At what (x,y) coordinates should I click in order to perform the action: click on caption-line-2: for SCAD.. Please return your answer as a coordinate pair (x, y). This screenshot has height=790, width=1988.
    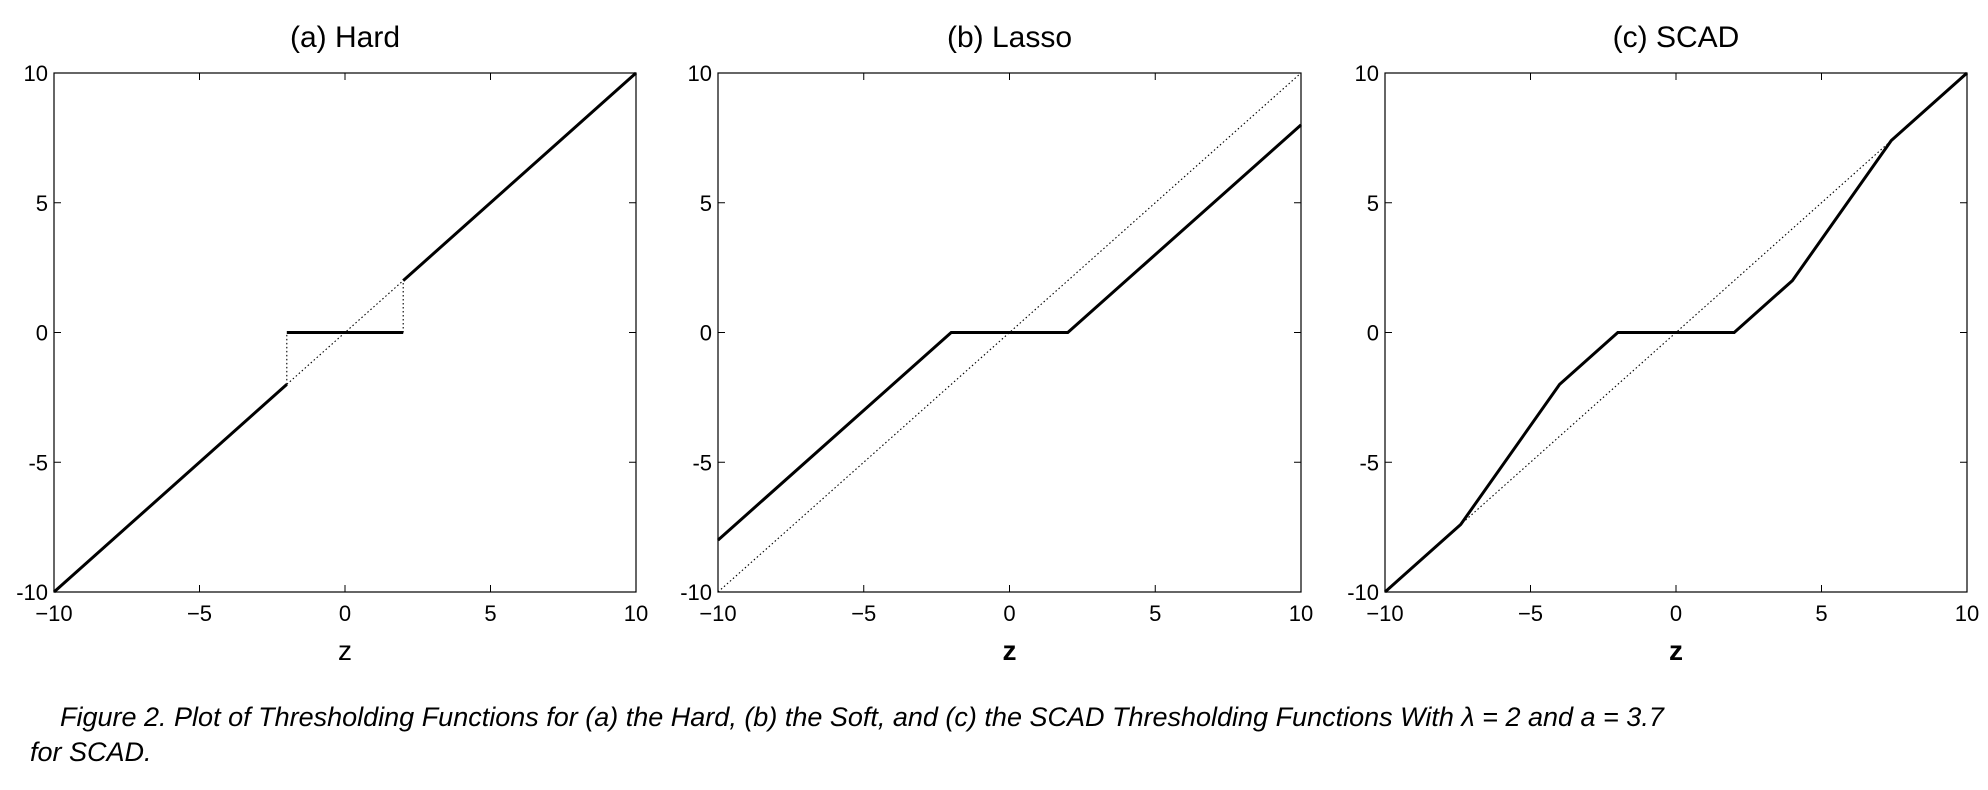
    Looking at the image, I should click on (91, 752).